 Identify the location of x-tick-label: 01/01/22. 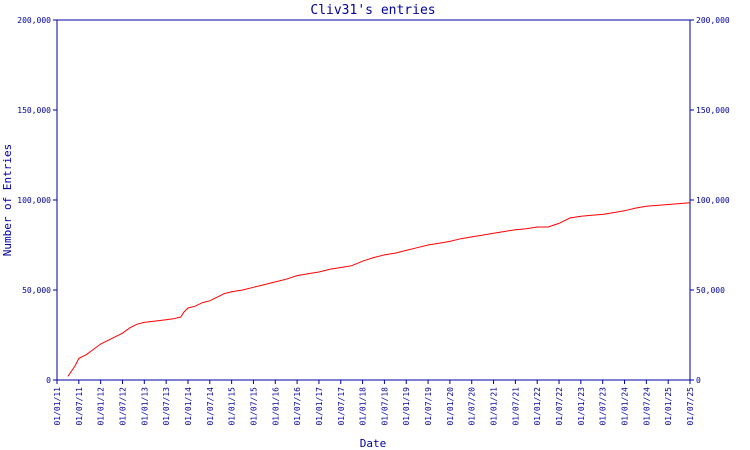
(537, 406).